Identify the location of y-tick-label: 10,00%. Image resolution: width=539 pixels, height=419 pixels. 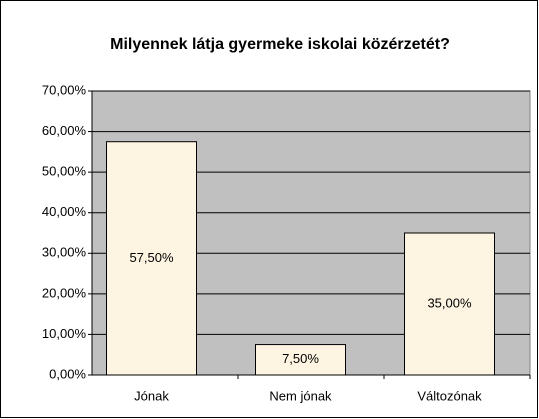
(64, 333).